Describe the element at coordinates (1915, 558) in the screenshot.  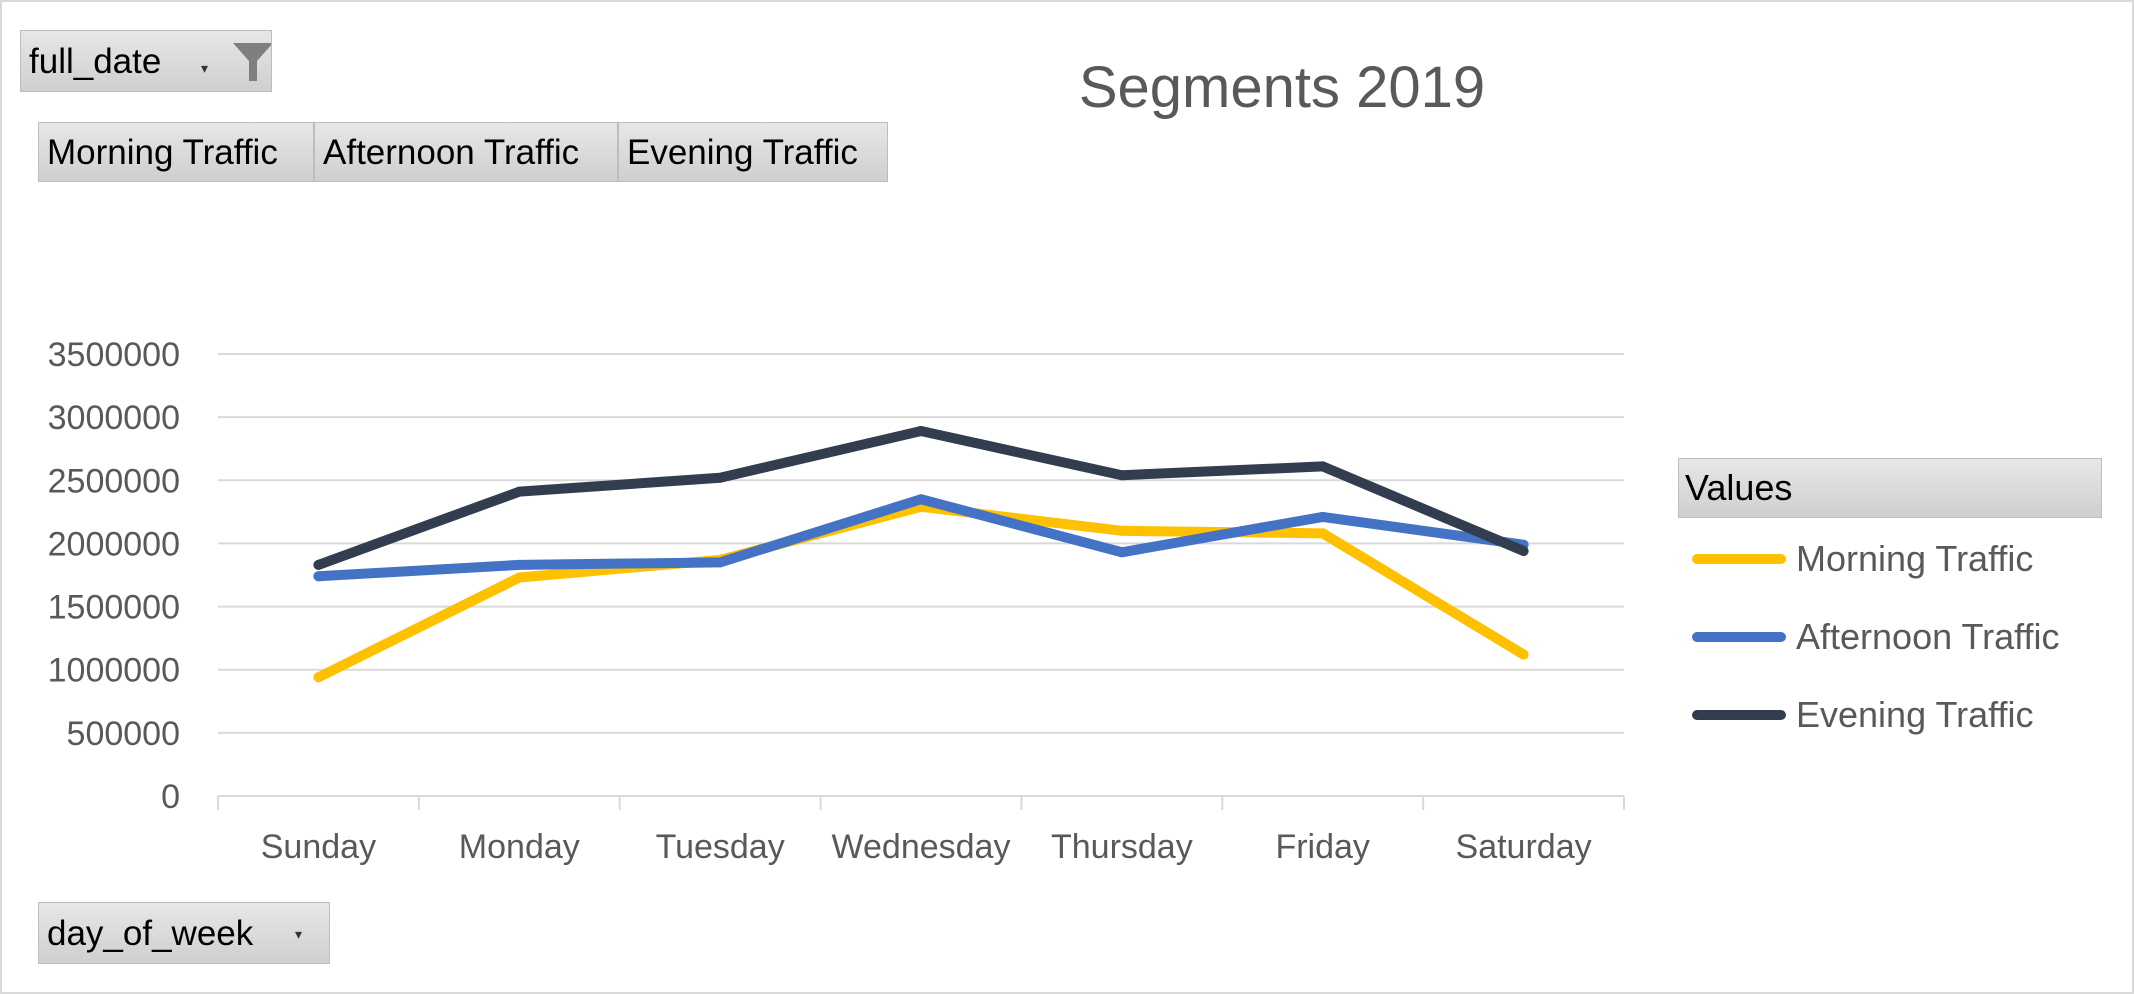
I see `legend-label-morning: Morning Traffic` at that location.